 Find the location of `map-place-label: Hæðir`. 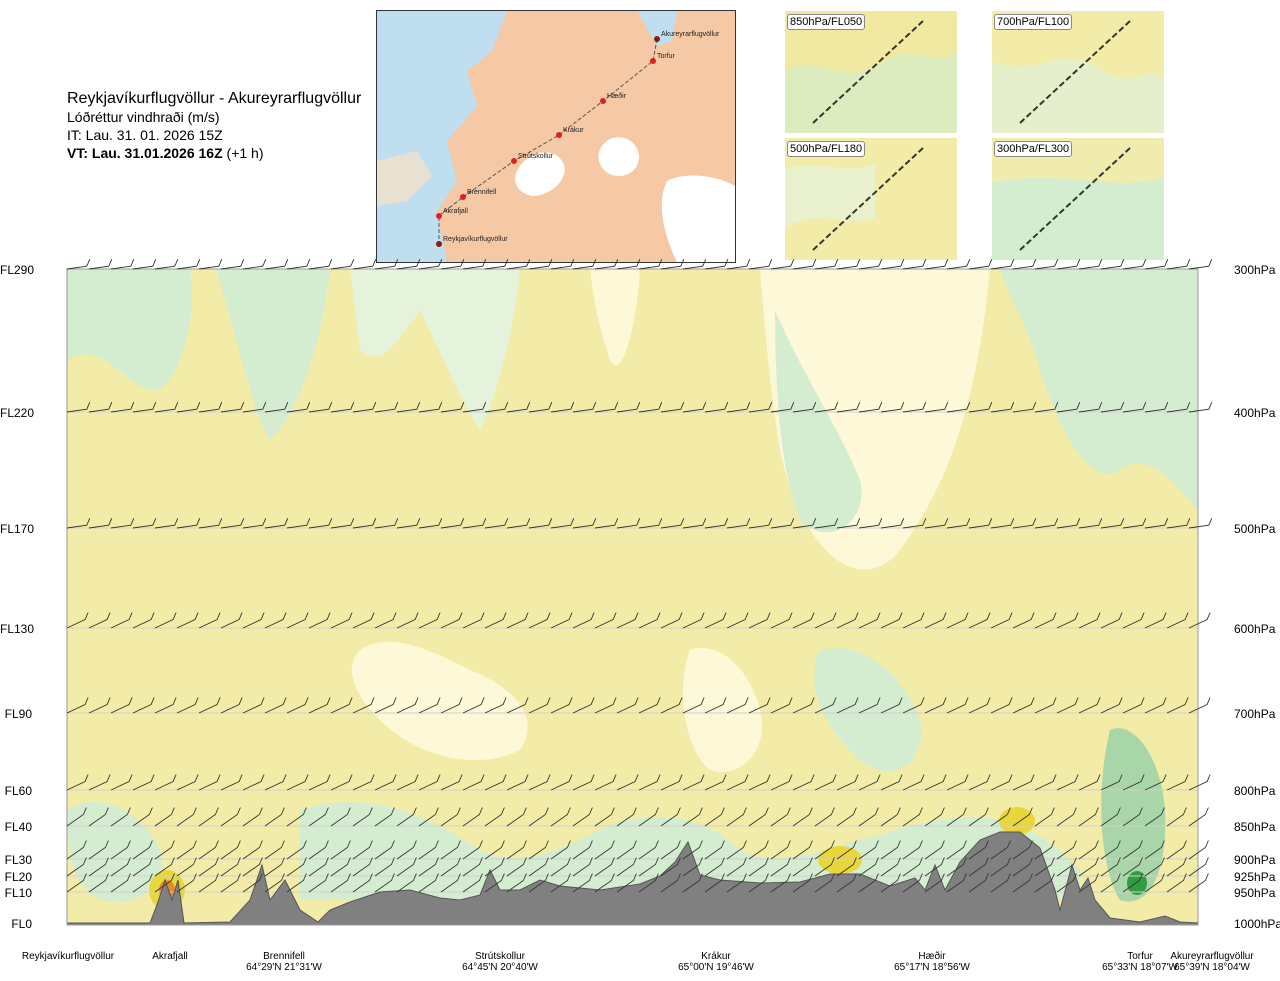

map-place-label: Hæðir is located at coordinates (617, 96).